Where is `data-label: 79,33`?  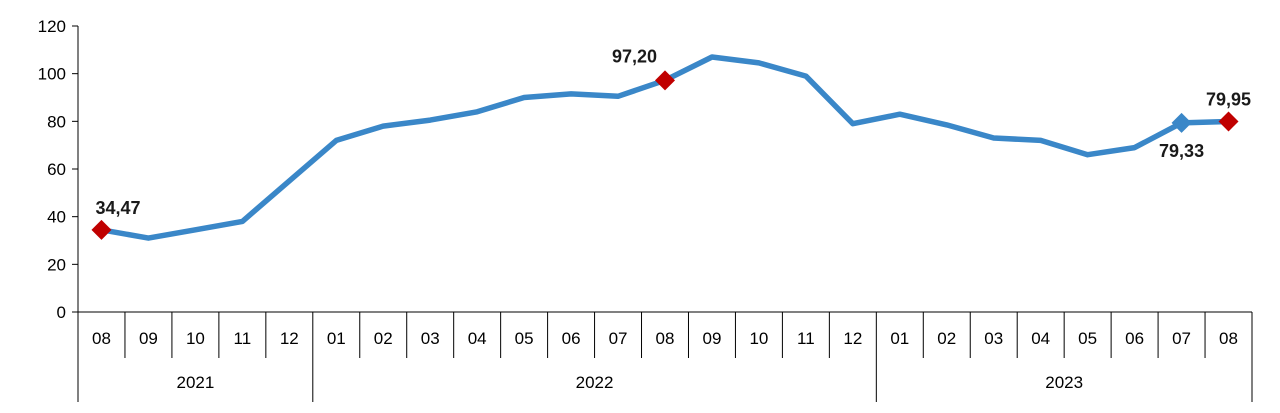 data-label: 79,33 is located at coordinates (1181, 151).